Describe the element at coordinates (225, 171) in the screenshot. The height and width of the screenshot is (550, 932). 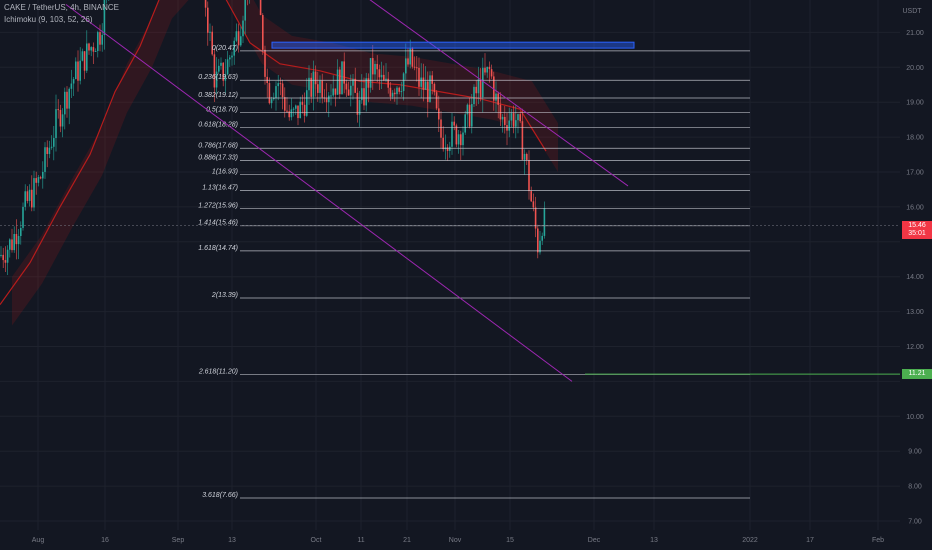
I see `fib-label: 1(16.93)` at that location.